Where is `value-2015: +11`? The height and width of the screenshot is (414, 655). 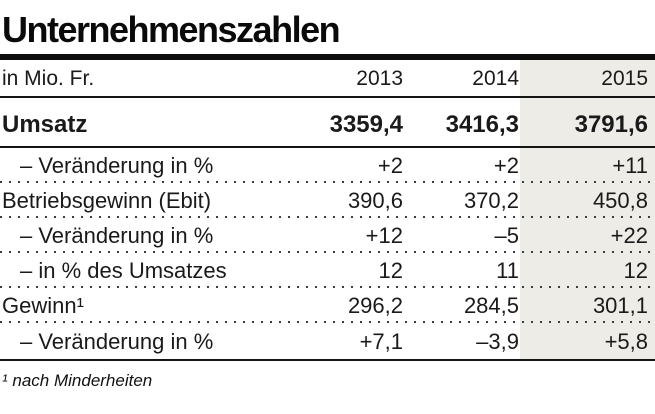
value-2015: +11 is located at coordinates (630, 165).